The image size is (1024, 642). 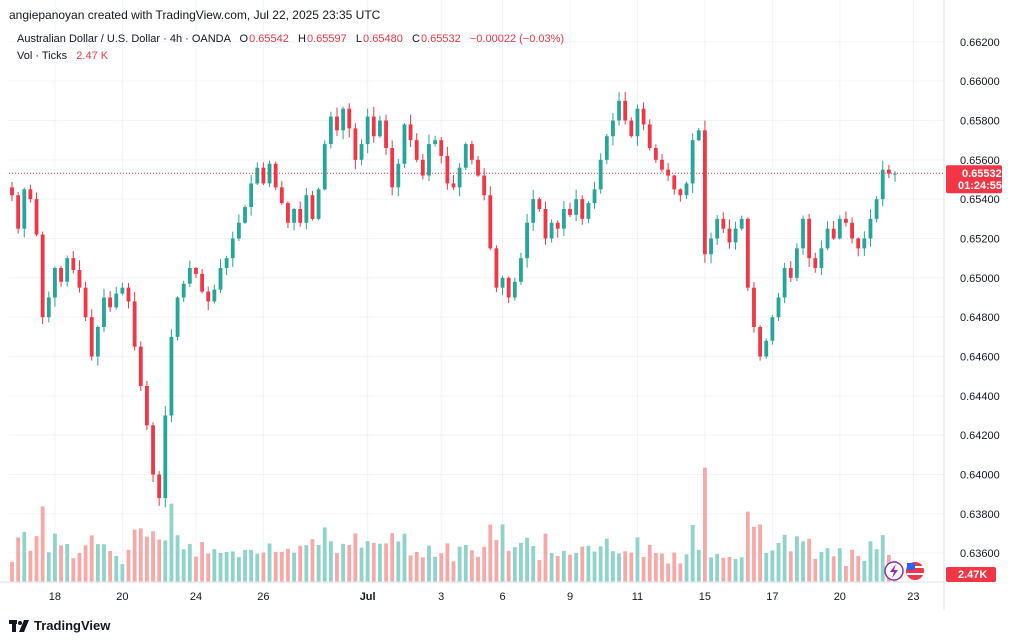 I want to click on tradingview-footer: TradingView, so click(x=59, y=625).